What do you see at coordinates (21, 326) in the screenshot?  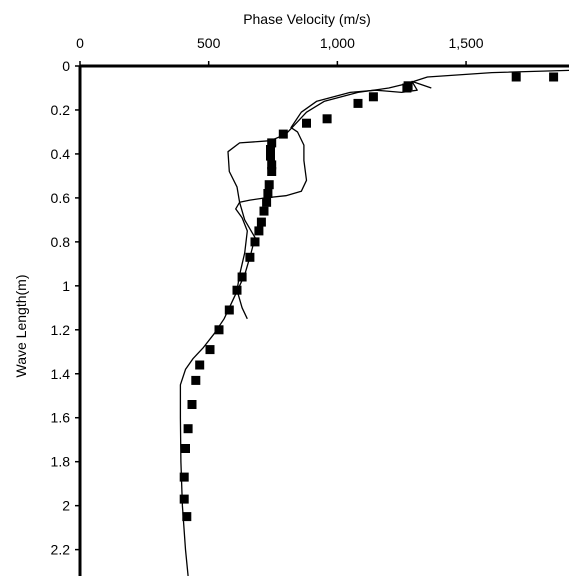 I see `y-axis-title: Wave Length(m)` at bounding box center [21, 326].